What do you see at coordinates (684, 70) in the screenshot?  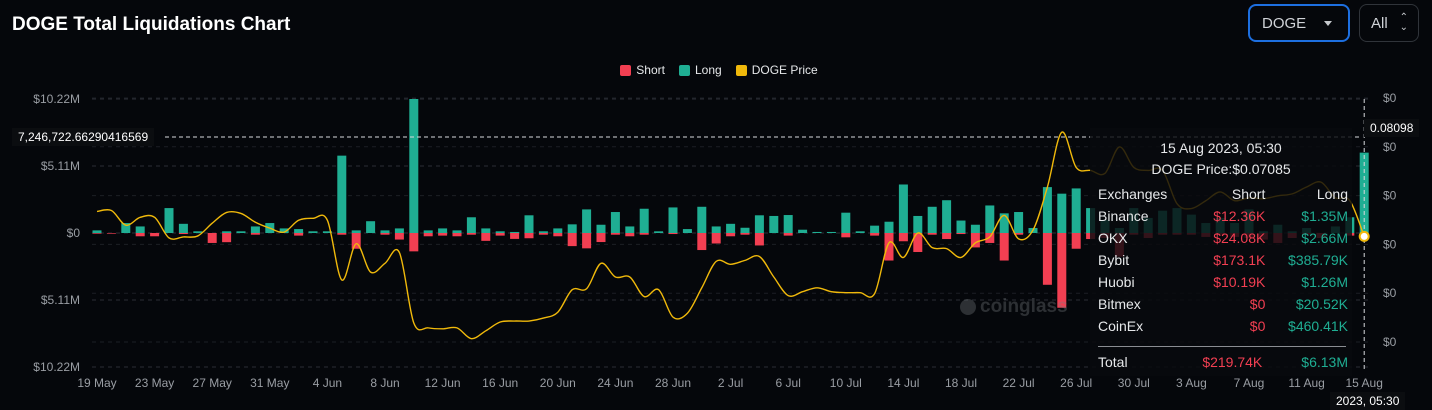 I see `long-swatch` at bounding box center [684, 70].